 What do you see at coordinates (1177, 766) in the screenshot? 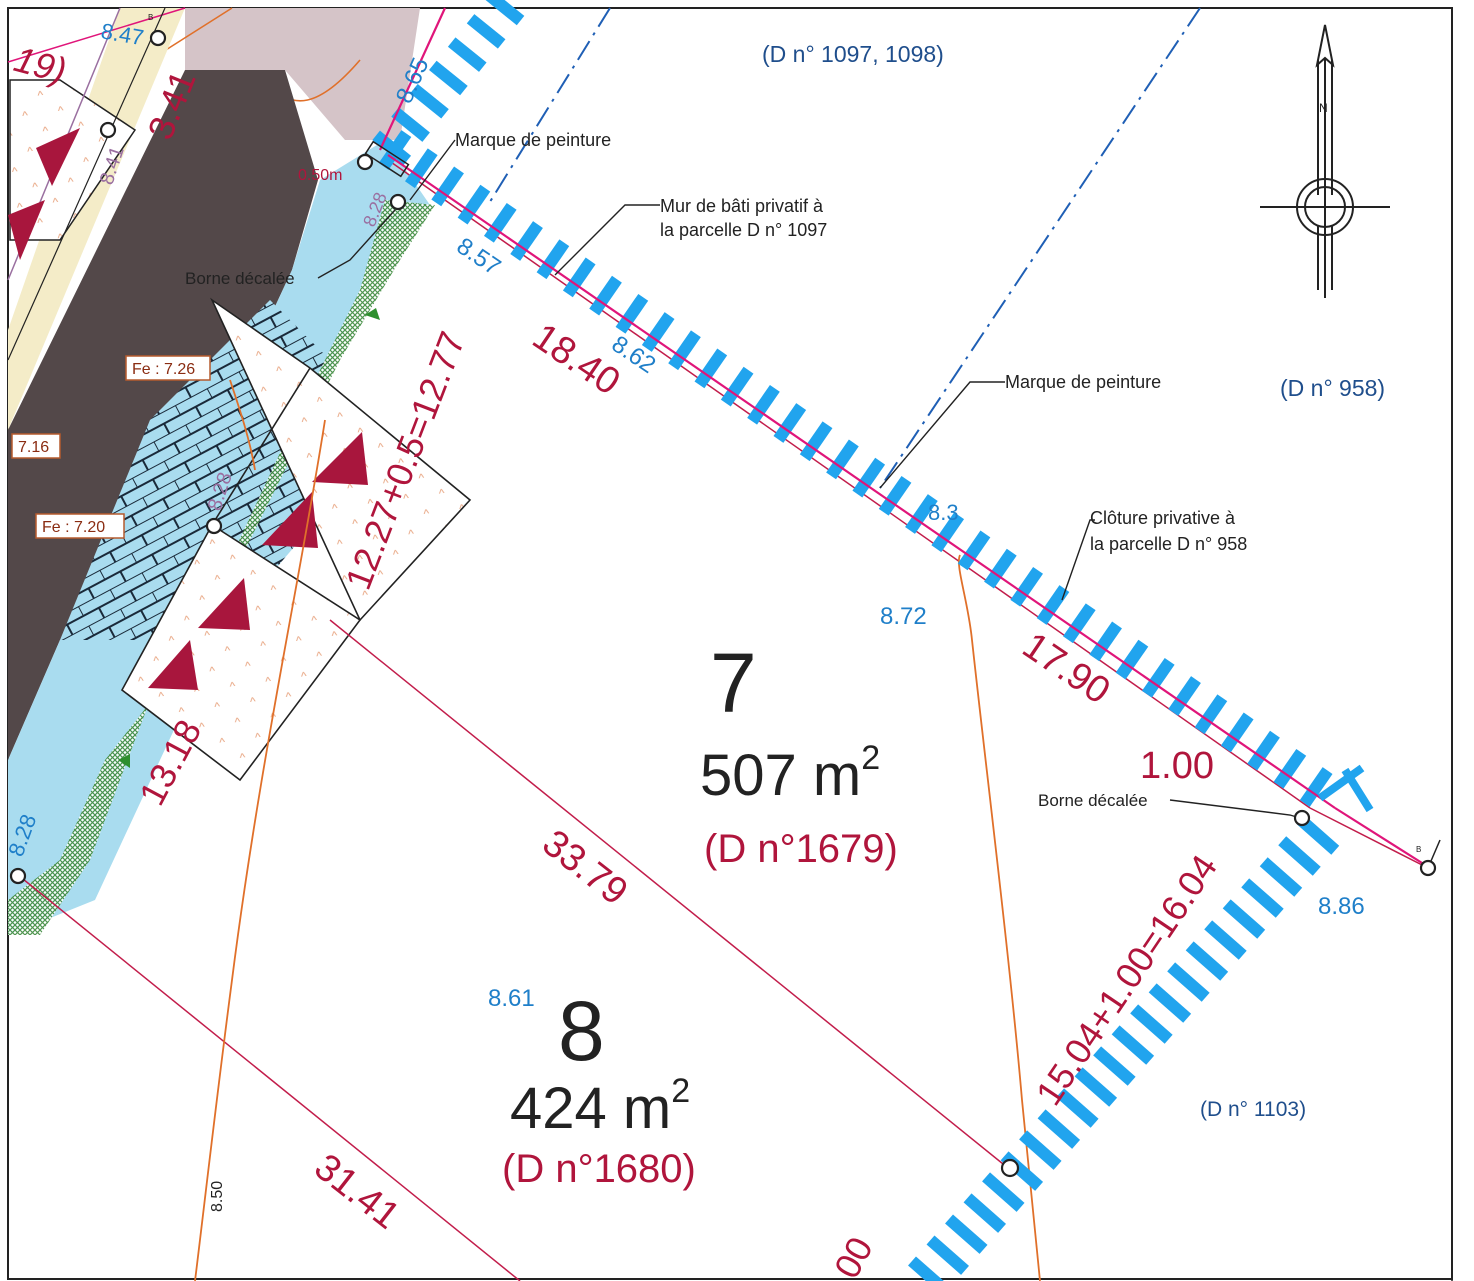
I see `dim-1-00: 1.00` at bounding box center [1177, 766].